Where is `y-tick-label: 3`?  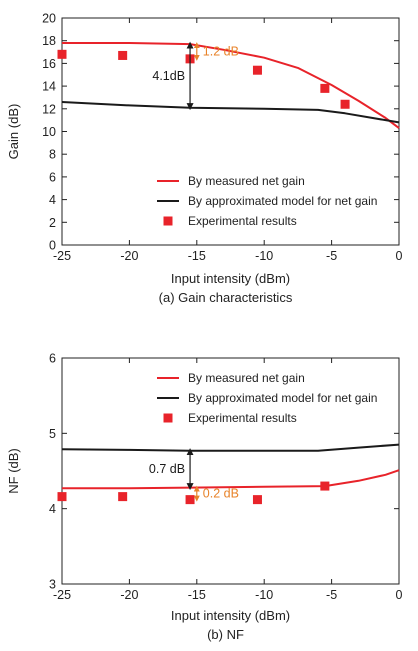
y-tick-label: 3 is located at coordinates (52, 585).